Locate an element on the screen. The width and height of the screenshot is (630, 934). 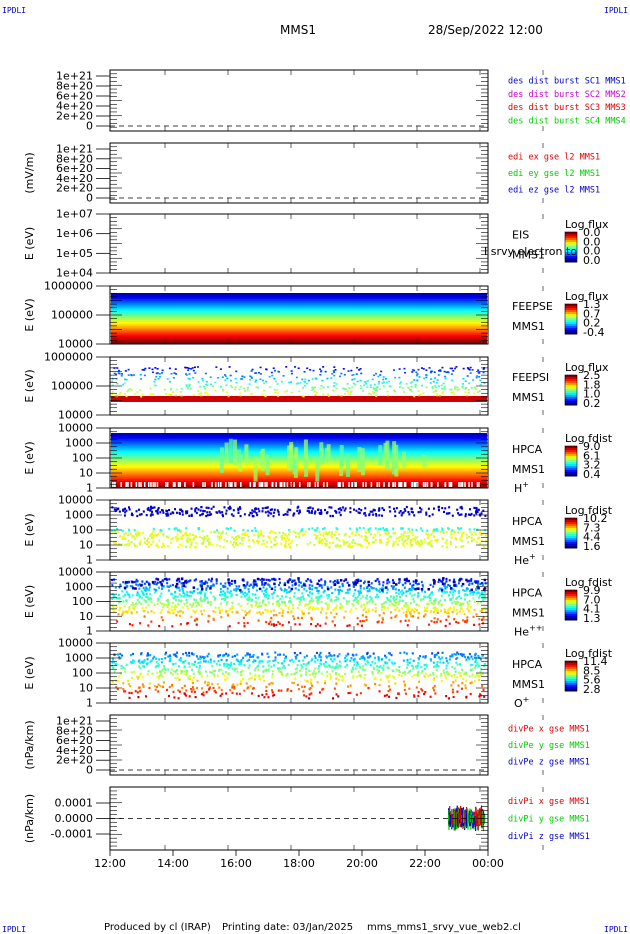
y-axis-label: (mV/m) is located at coordinates (29, 172).